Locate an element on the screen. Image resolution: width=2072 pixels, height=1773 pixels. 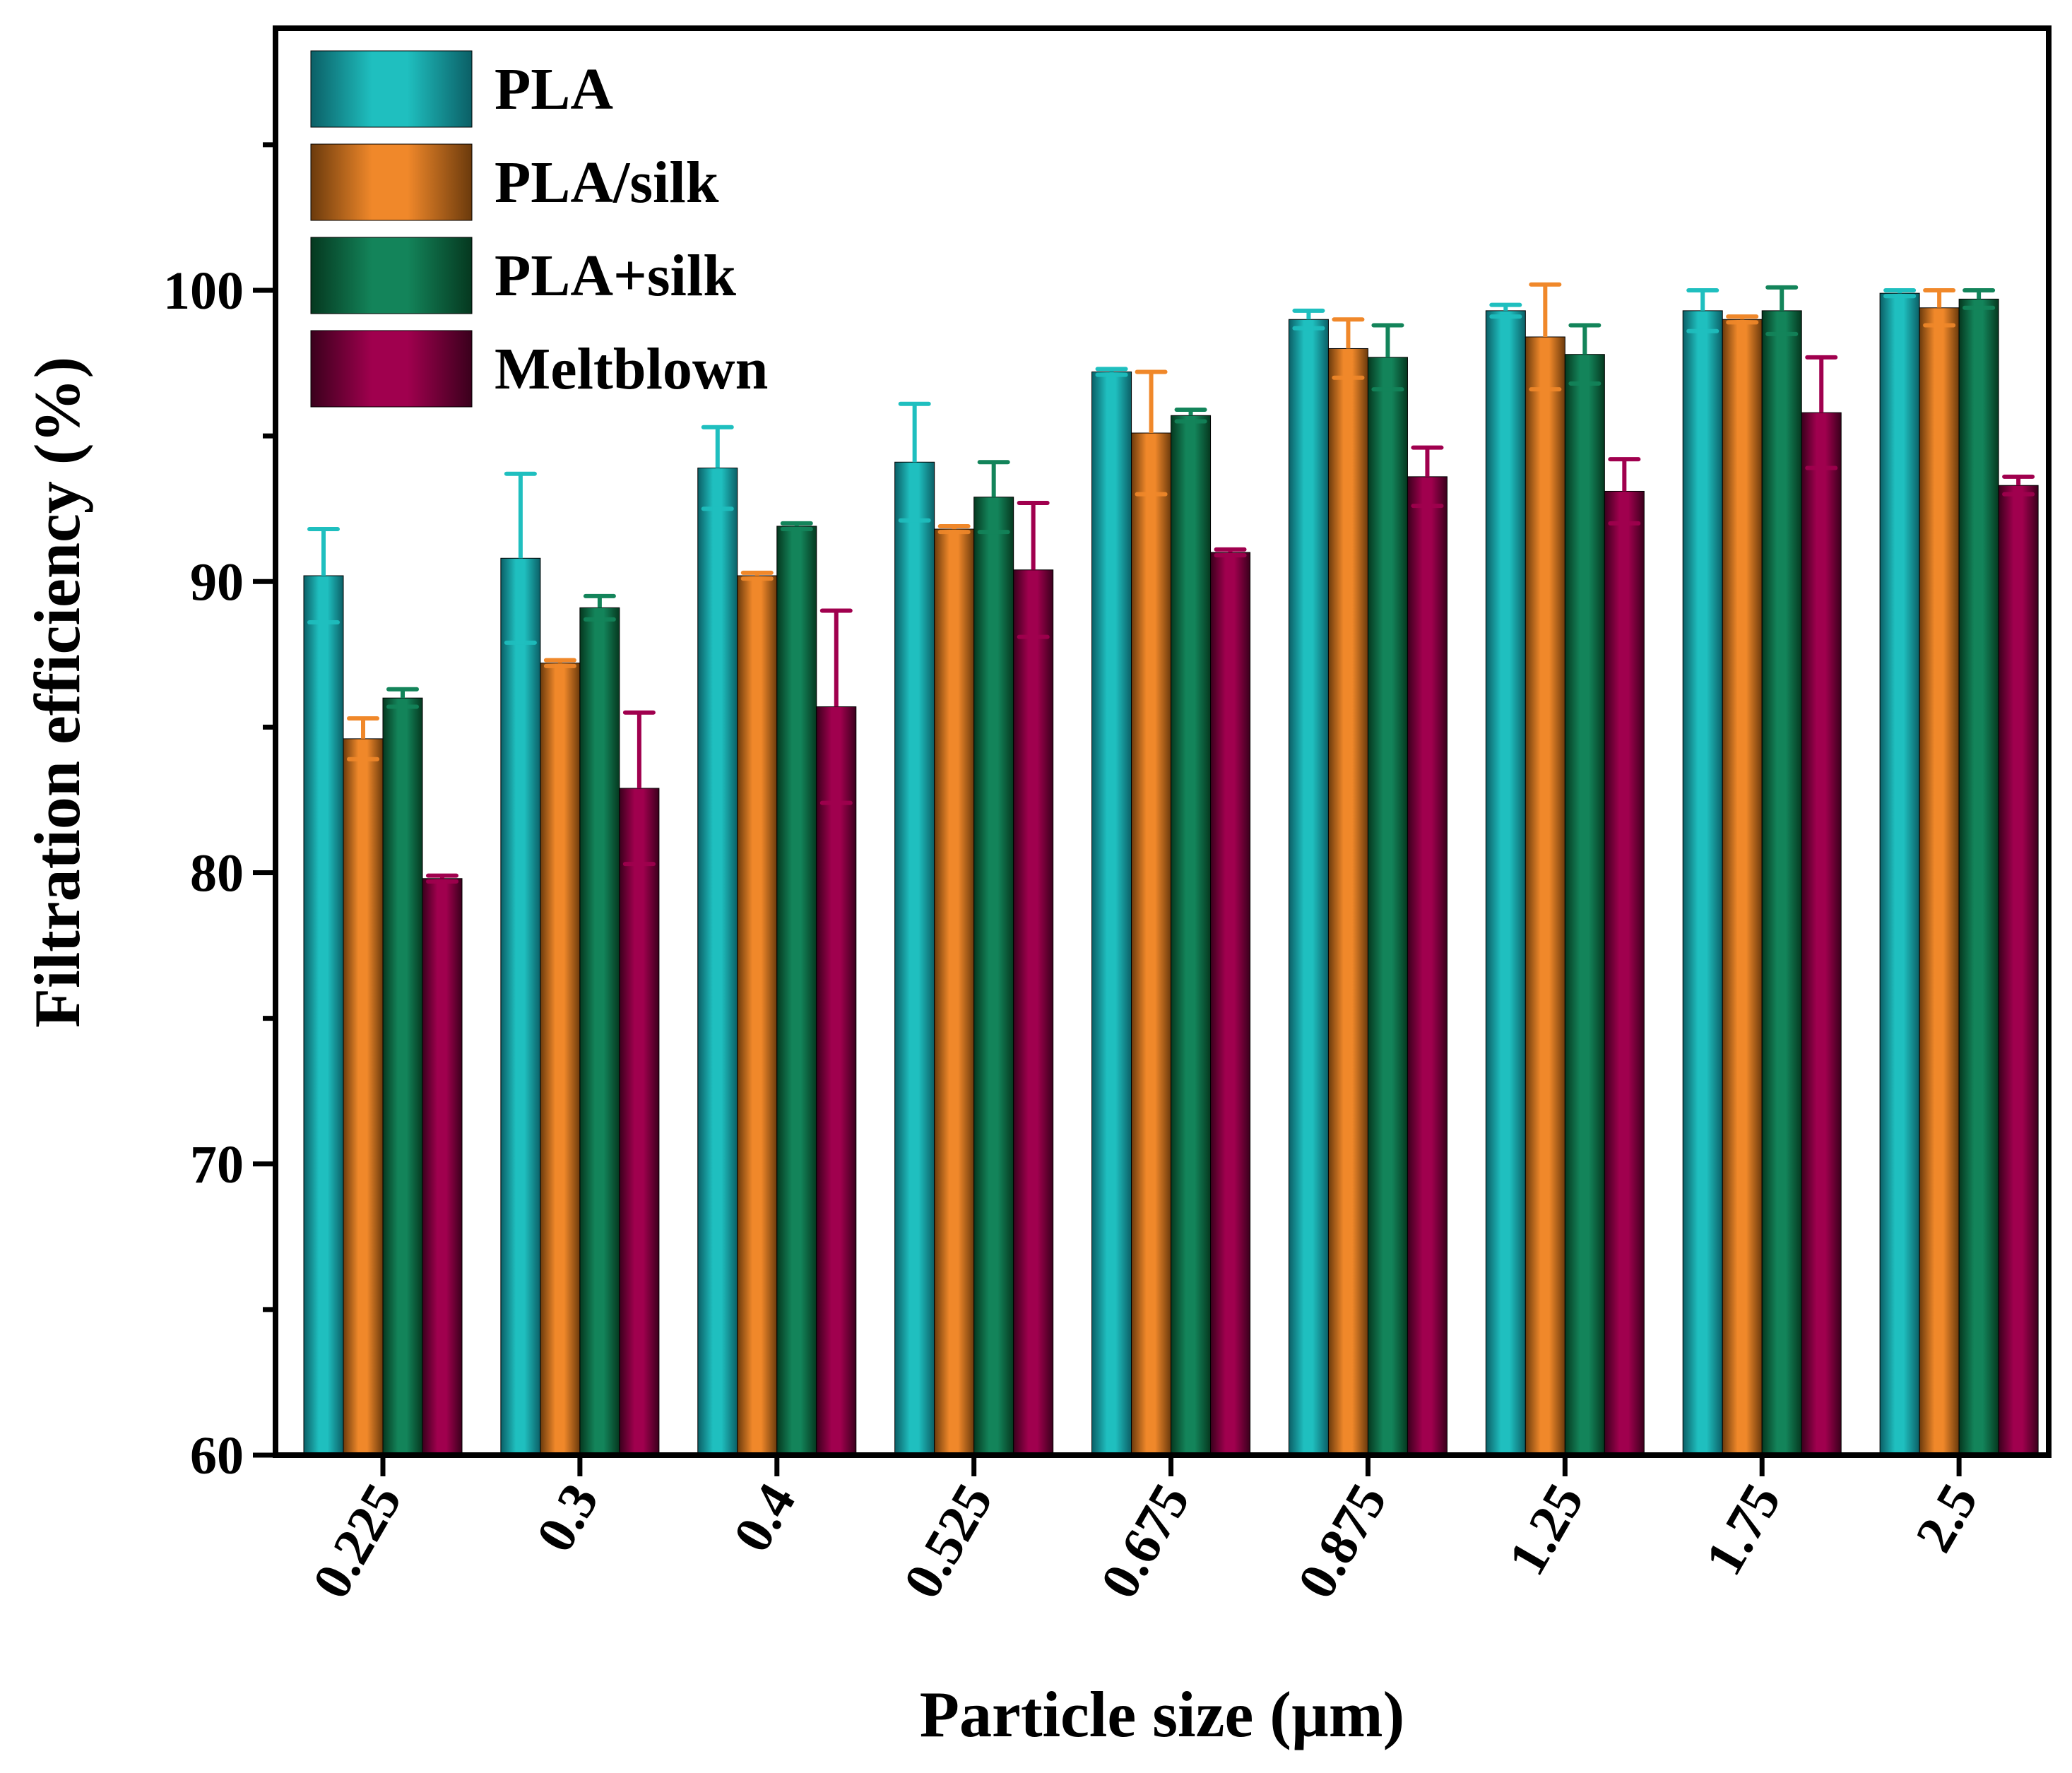
bar-meltblown-0.4 is located at coordinates (836, 1081).